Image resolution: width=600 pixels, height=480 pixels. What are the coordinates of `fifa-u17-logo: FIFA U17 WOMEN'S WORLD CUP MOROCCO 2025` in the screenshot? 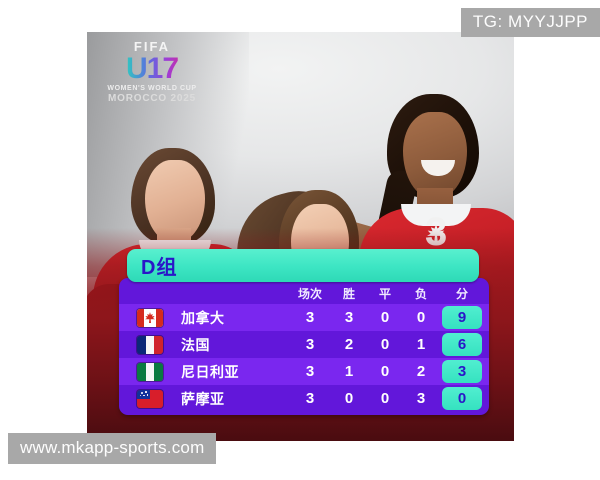 It's located at (152, 71).